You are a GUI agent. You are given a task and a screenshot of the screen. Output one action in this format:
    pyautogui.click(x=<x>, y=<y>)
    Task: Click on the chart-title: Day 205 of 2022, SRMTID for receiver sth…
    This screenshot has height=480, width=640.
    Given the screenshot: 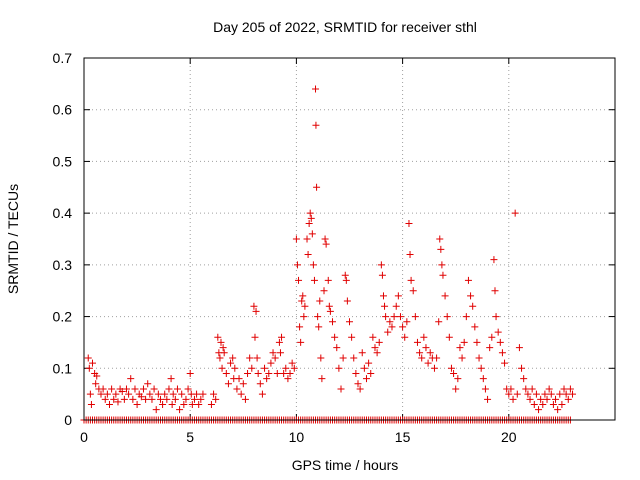 What is the action you would take?
    pyautogui.click(x=345, y=27)
    